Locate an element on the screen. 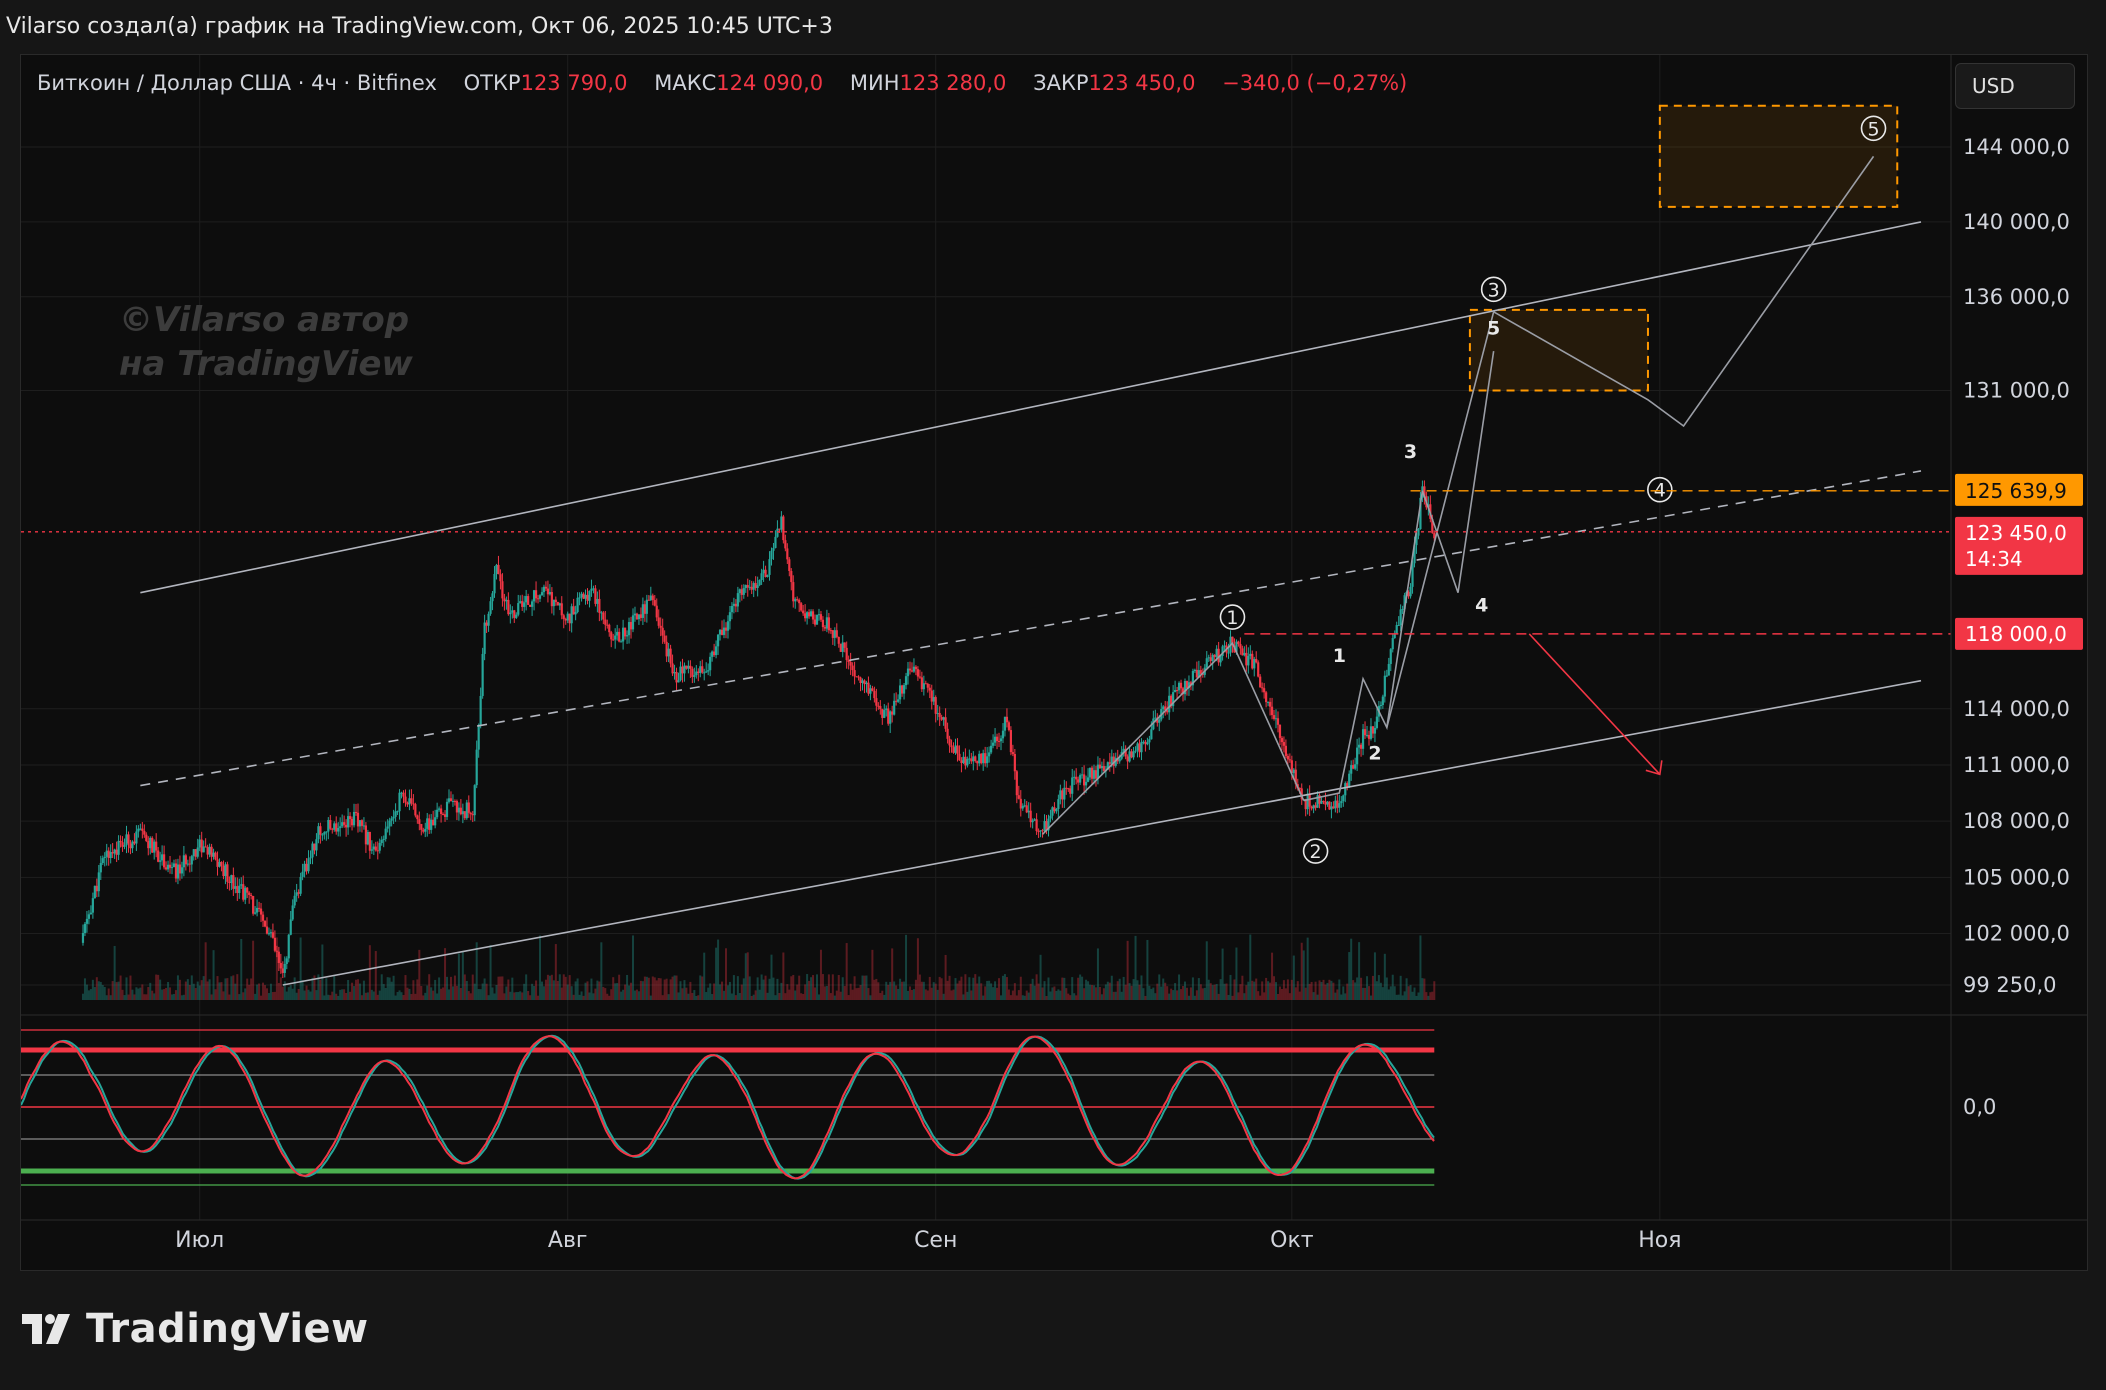 The height and width of the screenshot is (1390, 2106). wave-label-circle is located at coordinates (1315, 851).